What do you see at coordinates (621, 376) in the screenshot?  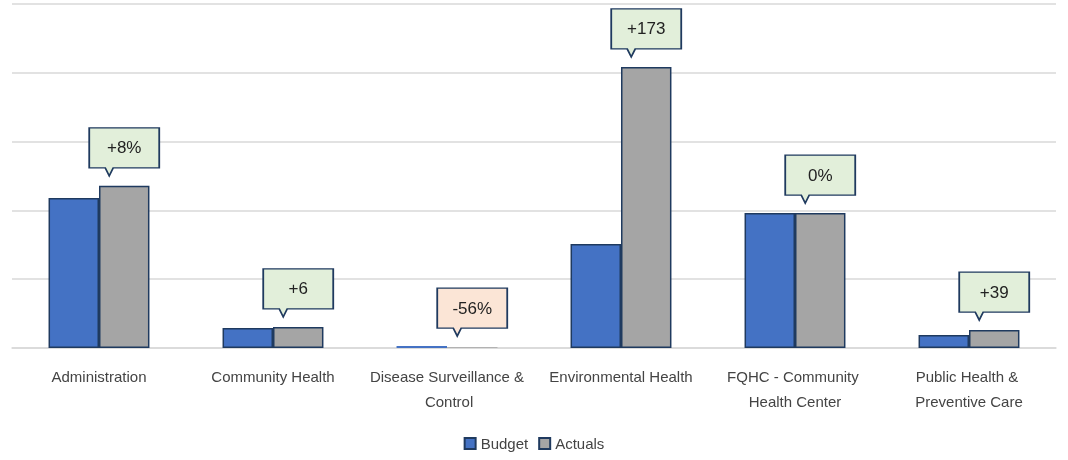 I see `x-tick-label: Environmental Health` at bounding box center [621, 376].